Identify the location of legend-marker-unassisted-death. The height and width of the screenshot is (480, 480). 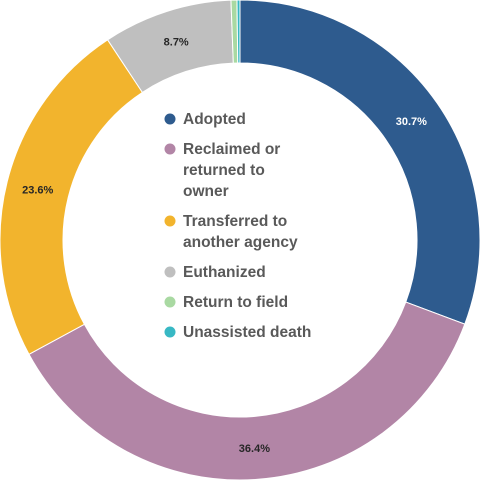
(170, 332).